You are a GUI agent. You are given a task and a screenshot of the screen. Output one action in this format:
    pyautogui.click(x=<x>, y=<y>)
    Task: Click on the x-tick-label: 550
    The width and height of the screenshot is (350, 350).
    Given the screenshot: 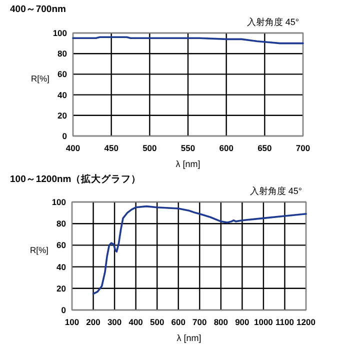 What is the action you would take?
    pyautogui.click(x=188, y=148)
    